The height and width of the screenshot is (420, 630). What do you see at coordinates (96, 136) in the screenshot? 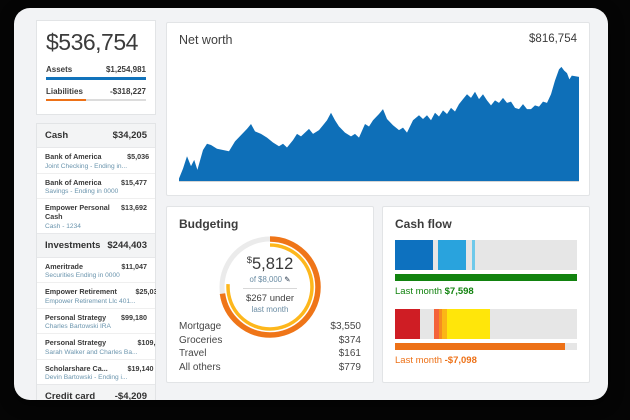
I see `section-header-cash: Cash $34,205` at bounding box center [96, 136].